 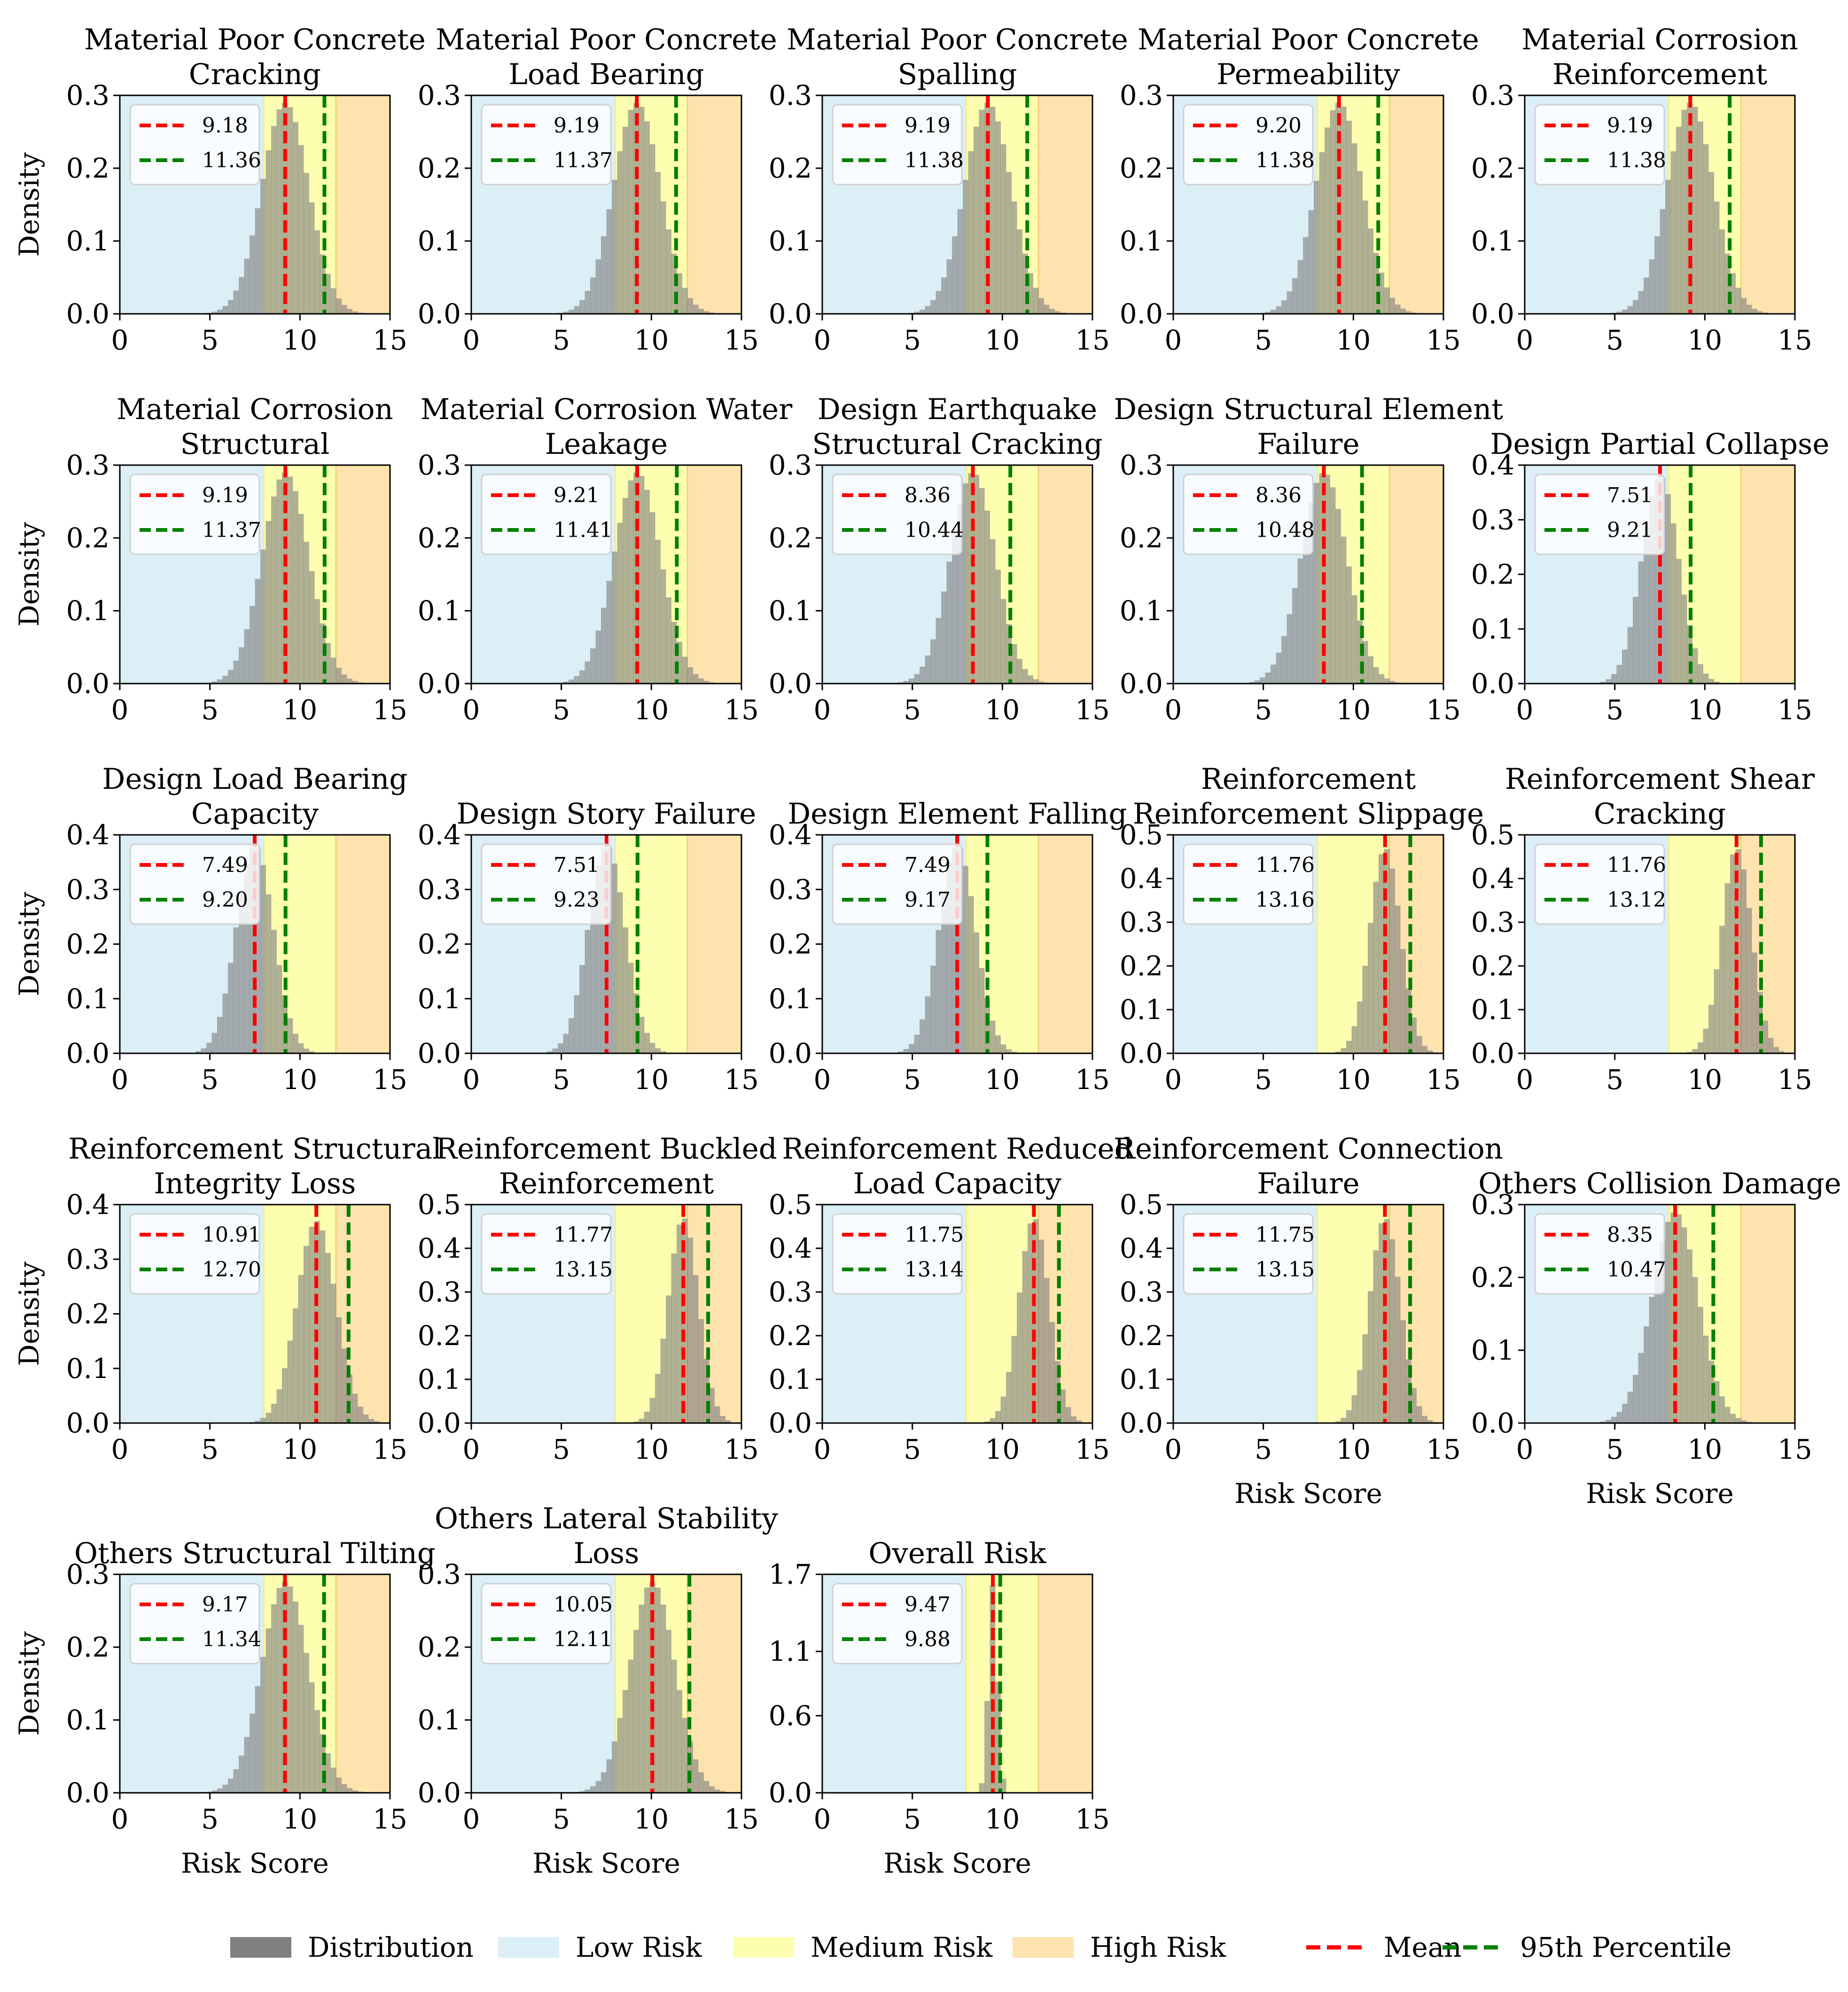 I want to click on y-tick-label: 0.1, so click(x=790, y=1379).